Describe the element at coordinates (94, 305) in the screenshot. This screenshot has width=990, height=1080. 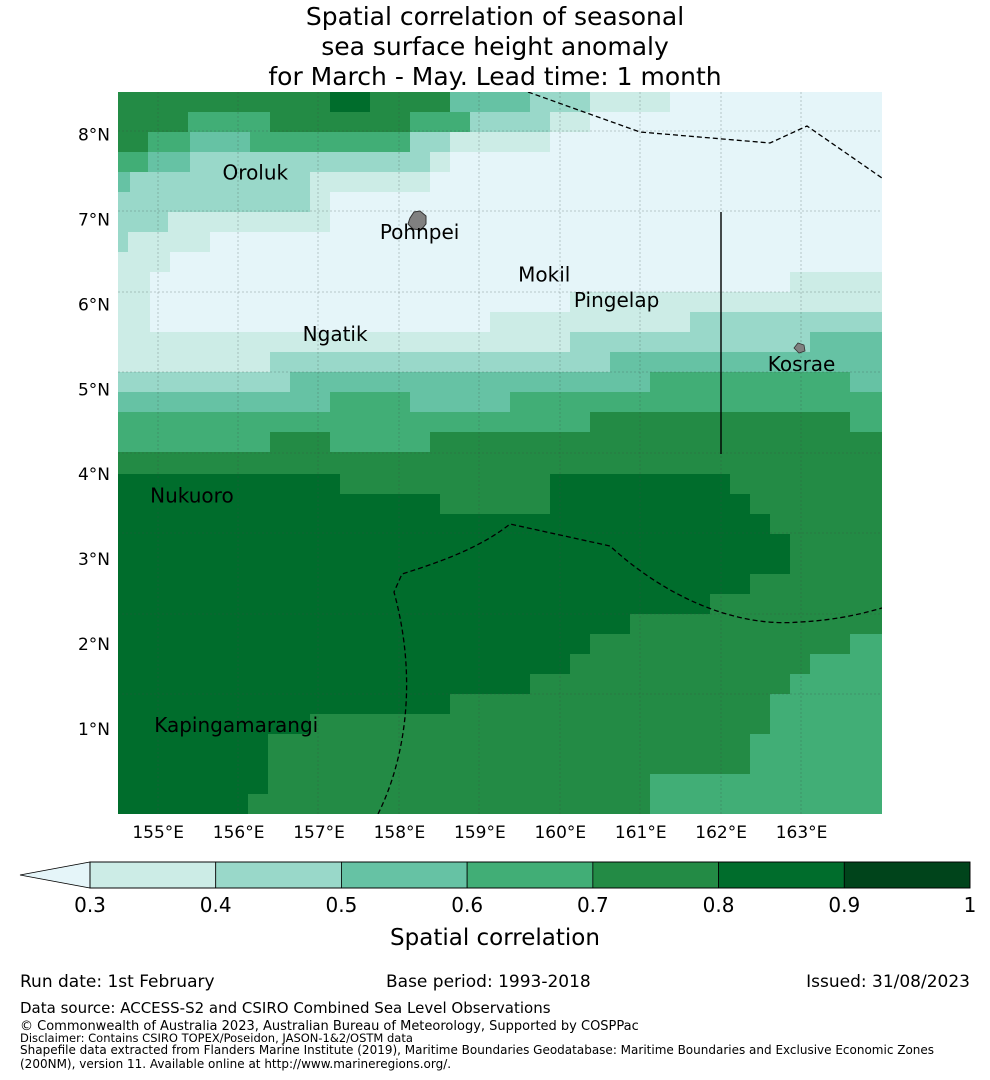
I see `lat-tick-label: 6°N` at that location.